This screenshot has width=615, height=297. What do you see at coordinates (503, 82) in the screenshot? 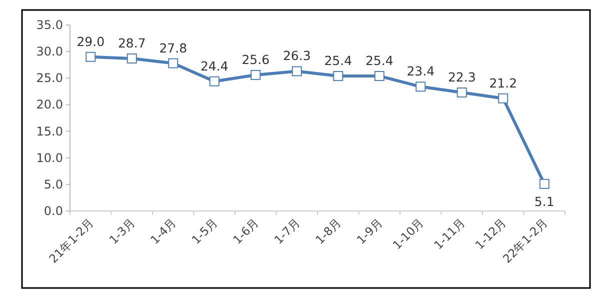
I see `data-label: 21.2` at bounding box center [503, 82].